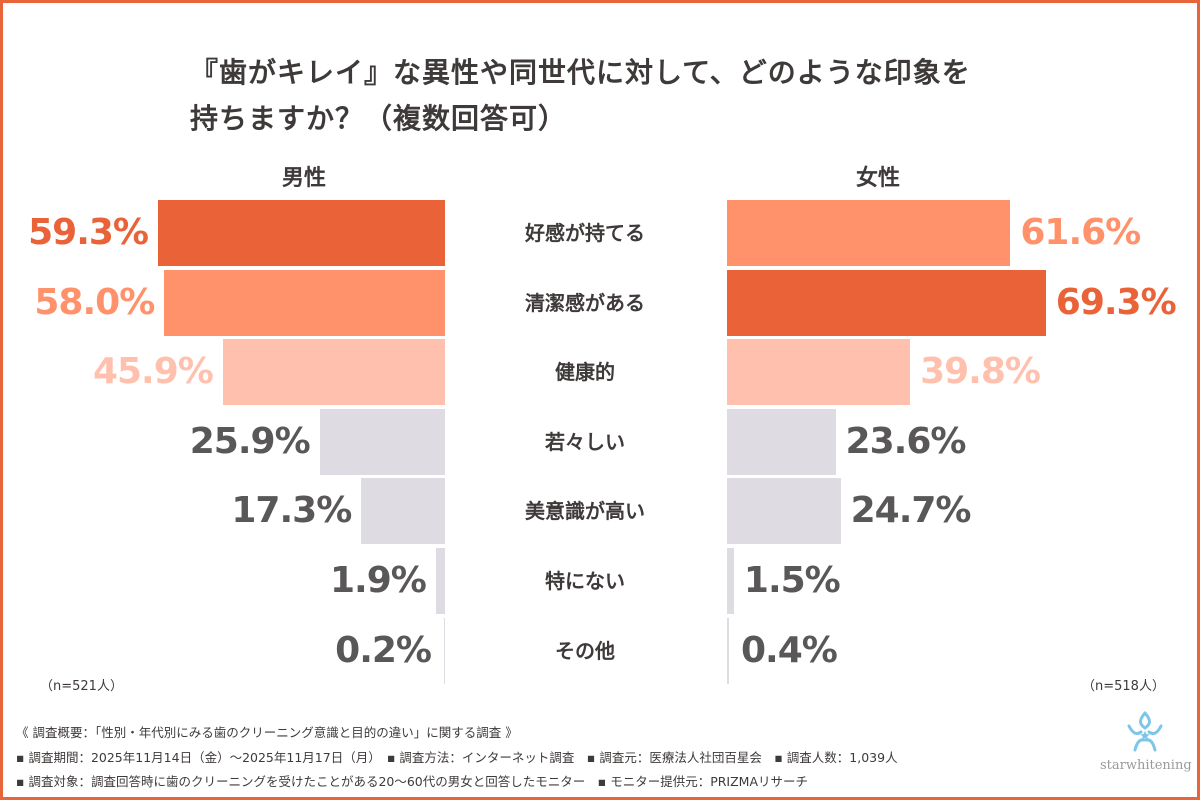  Describe the element at coordinates (1080, 232) in the screenshot. I see `female-value-label: 61.6%` at that location.